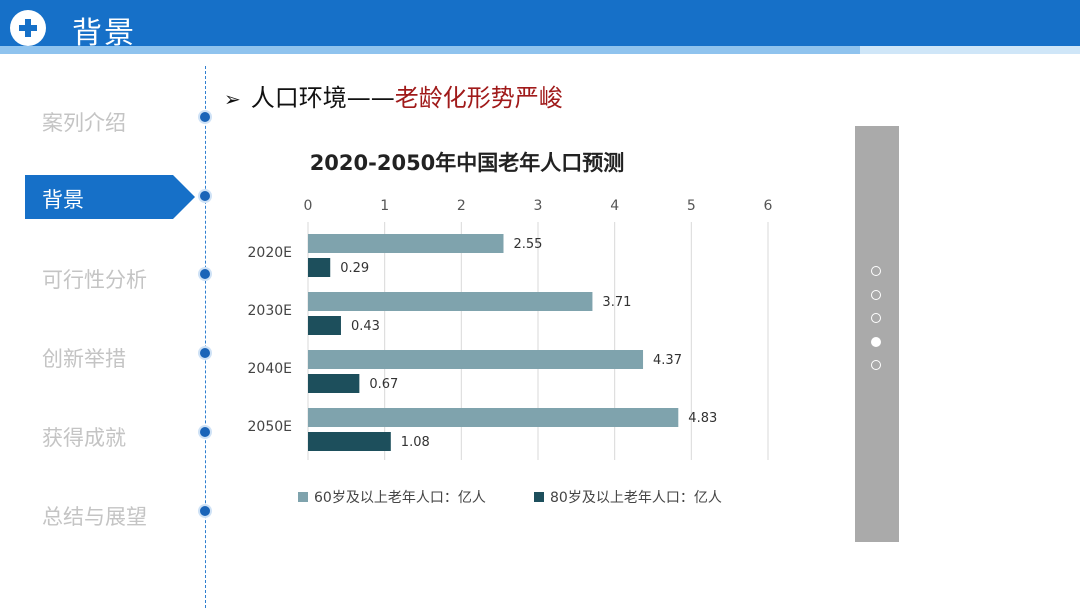 This screenshot has height=608, width=1080. Describe the element at coordinates (205, 196) in the screenshot. I see `nav-marker-active` at that location.